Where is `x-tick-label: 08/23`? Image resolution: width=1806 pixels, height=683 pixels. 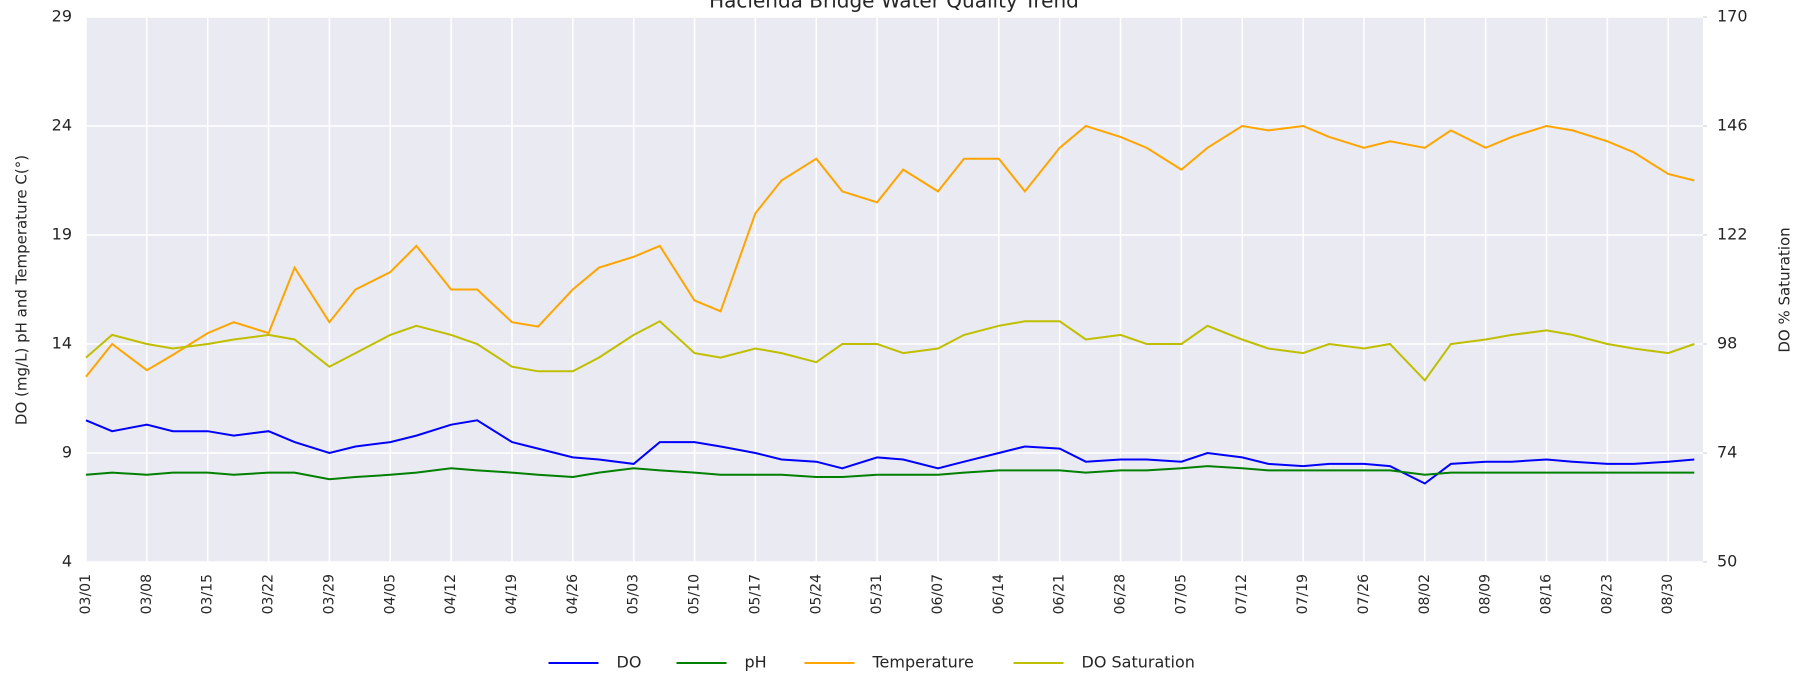
x-tick-label: 08/23 is located at coordinates (1607, 594).